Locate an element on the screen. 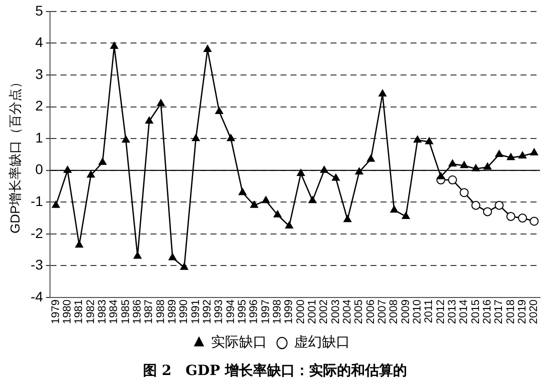 This screenshot has height=388, width=550. x-tick-label: 1991 is located at coordinates (196, 312).